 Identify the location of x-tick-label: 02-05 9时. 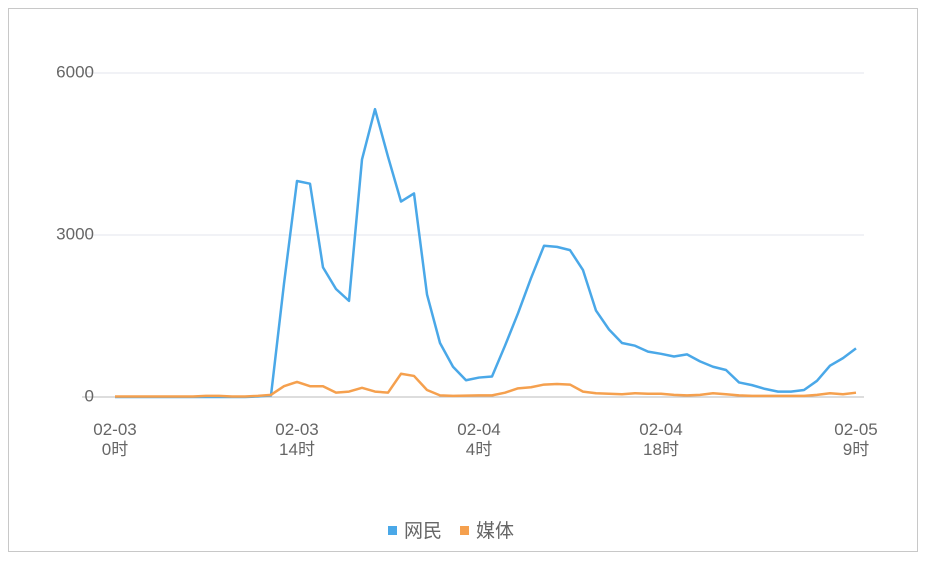
(856, 439).